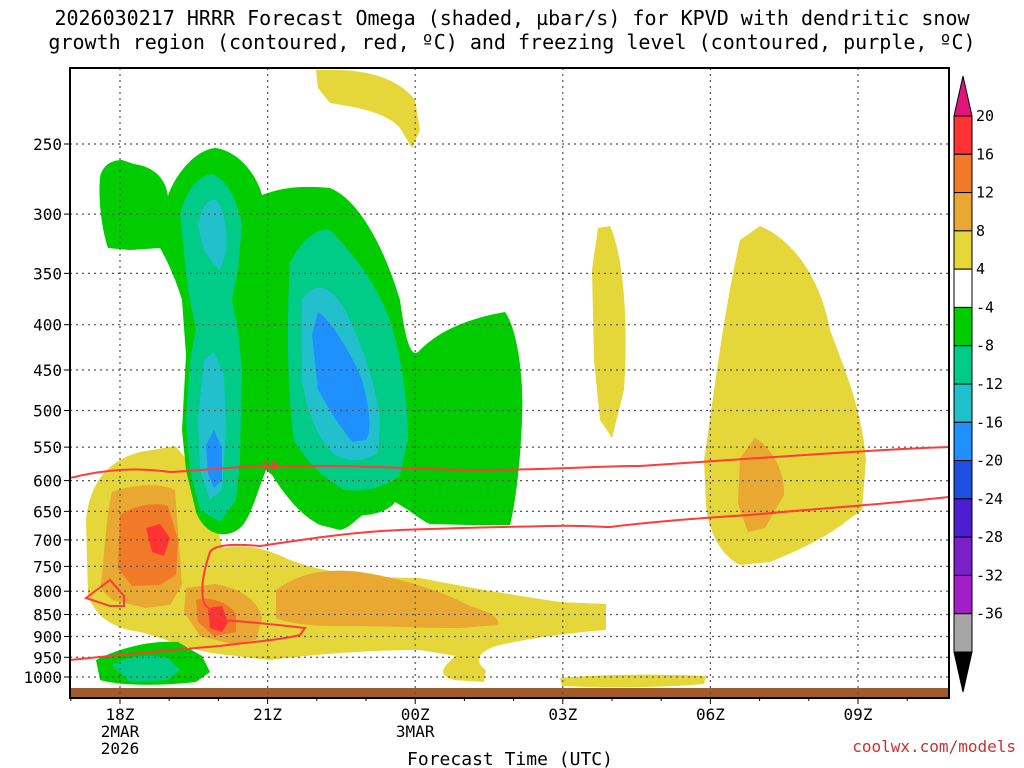 The image size is (1024, 768). What do you see at coordinates (985, 154) in the screenshot?
I see `colorbar-label: 16` at bounding box center [985, 154].